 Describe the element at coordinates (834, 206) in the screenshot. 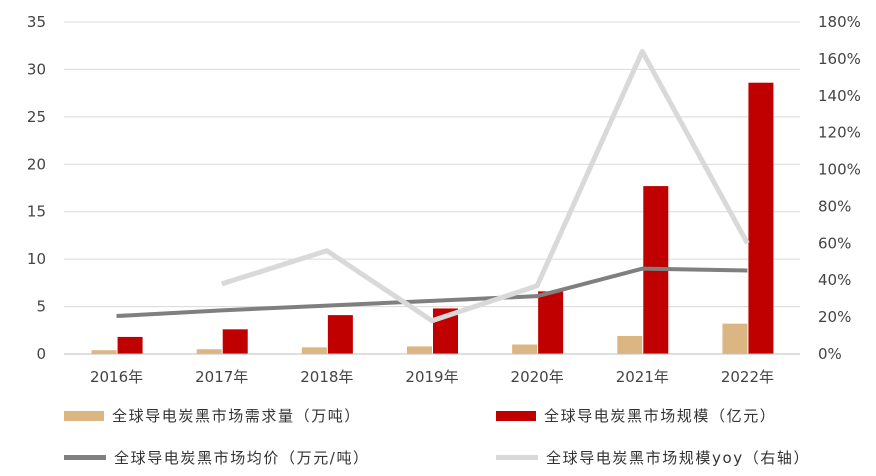

I see `y2-tick-label: 80%` at that location.